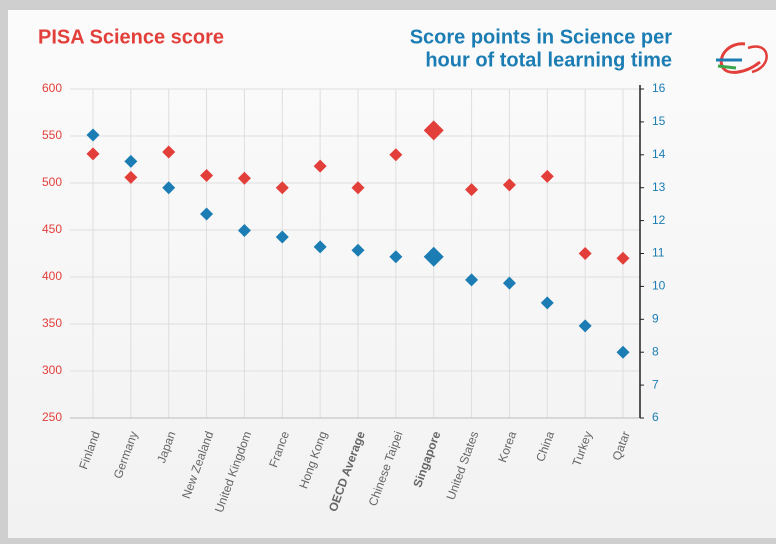 Image resolution: width=776 pixels, height=544 pixels. I want to click on y2-tick-label: 16, so click(659, 88).